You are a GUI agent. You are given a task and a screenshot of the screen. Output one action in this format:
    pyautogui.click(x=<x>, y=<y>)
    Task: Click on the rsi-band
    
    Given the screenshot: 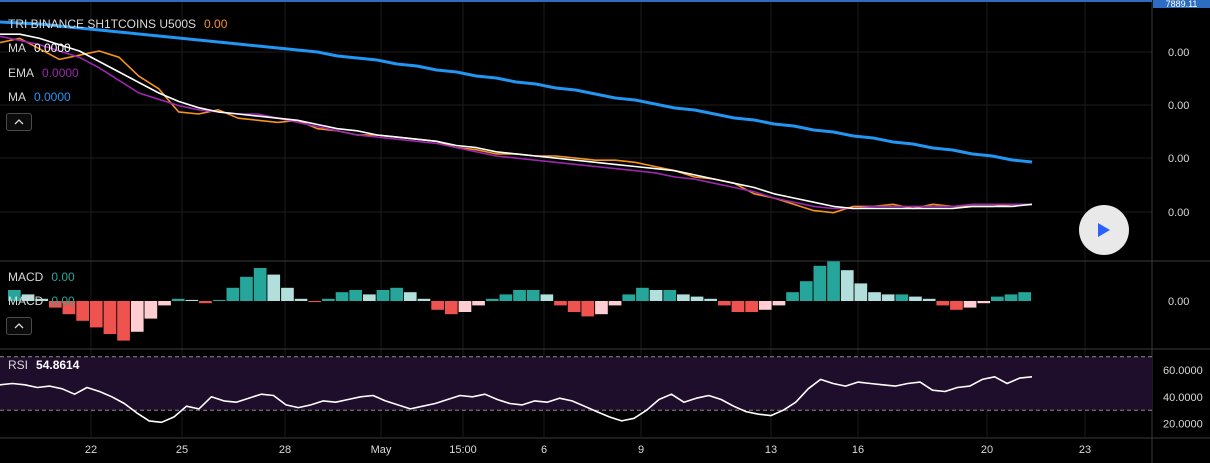 What is the action you would take?
    pyautogui.click(x=576, y=383)
    